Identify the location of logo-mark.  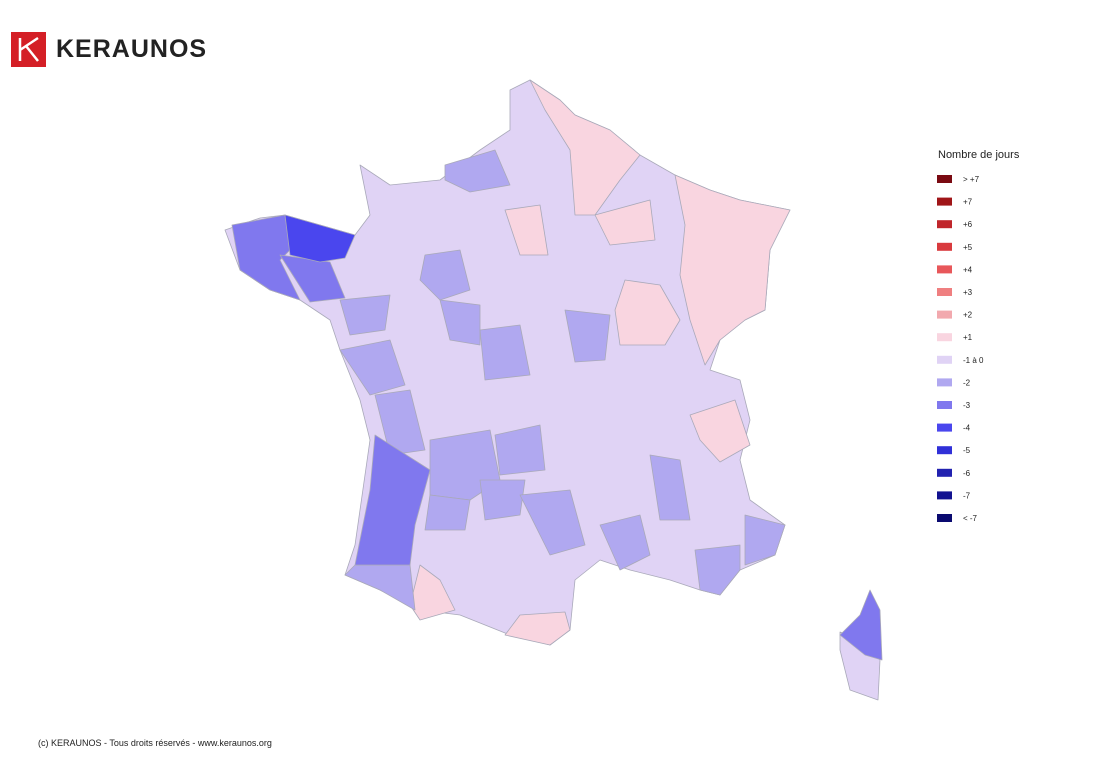
(28, 49).